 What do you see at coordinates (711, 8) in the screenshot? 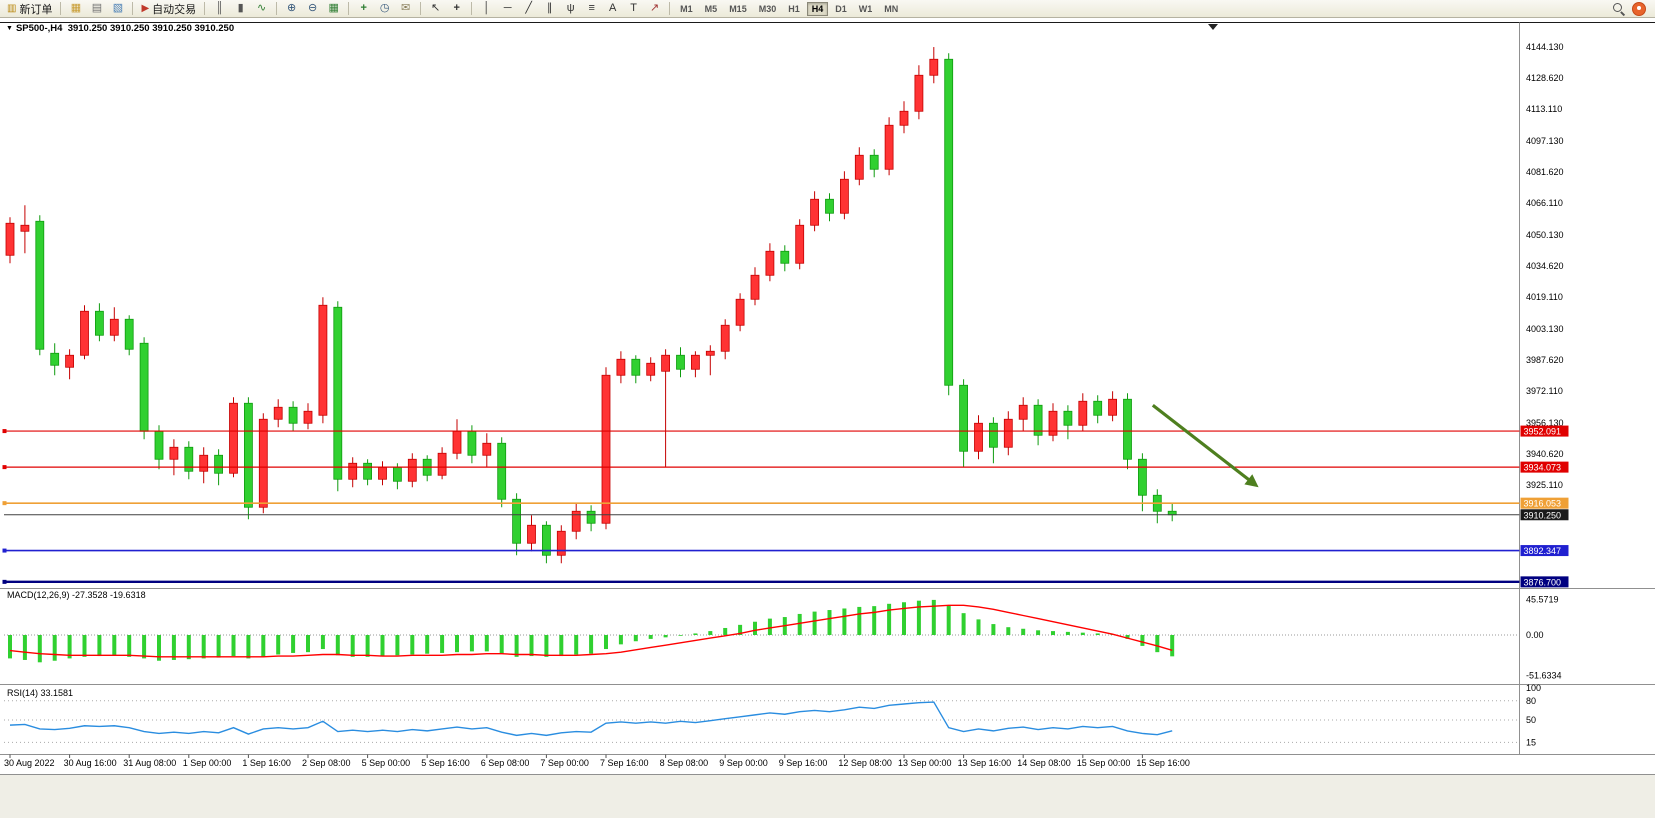
I see `timeframe-m5-button: M5` at bounding box center [711, 8].